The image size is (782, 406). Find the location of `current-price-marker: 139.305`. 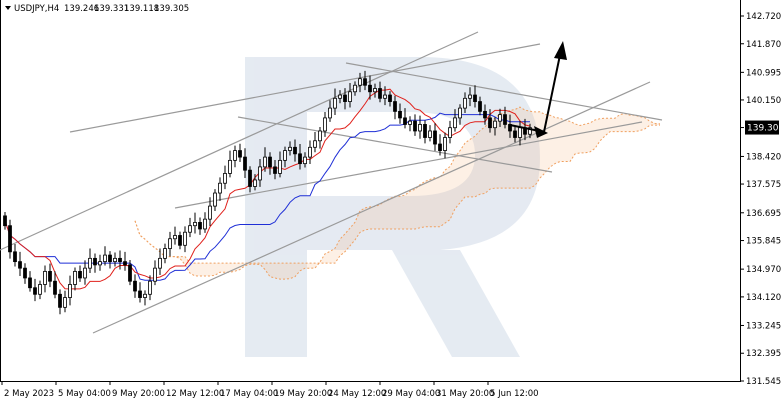

current-price-marker: 139.305 is located at coordinates (763, 127).